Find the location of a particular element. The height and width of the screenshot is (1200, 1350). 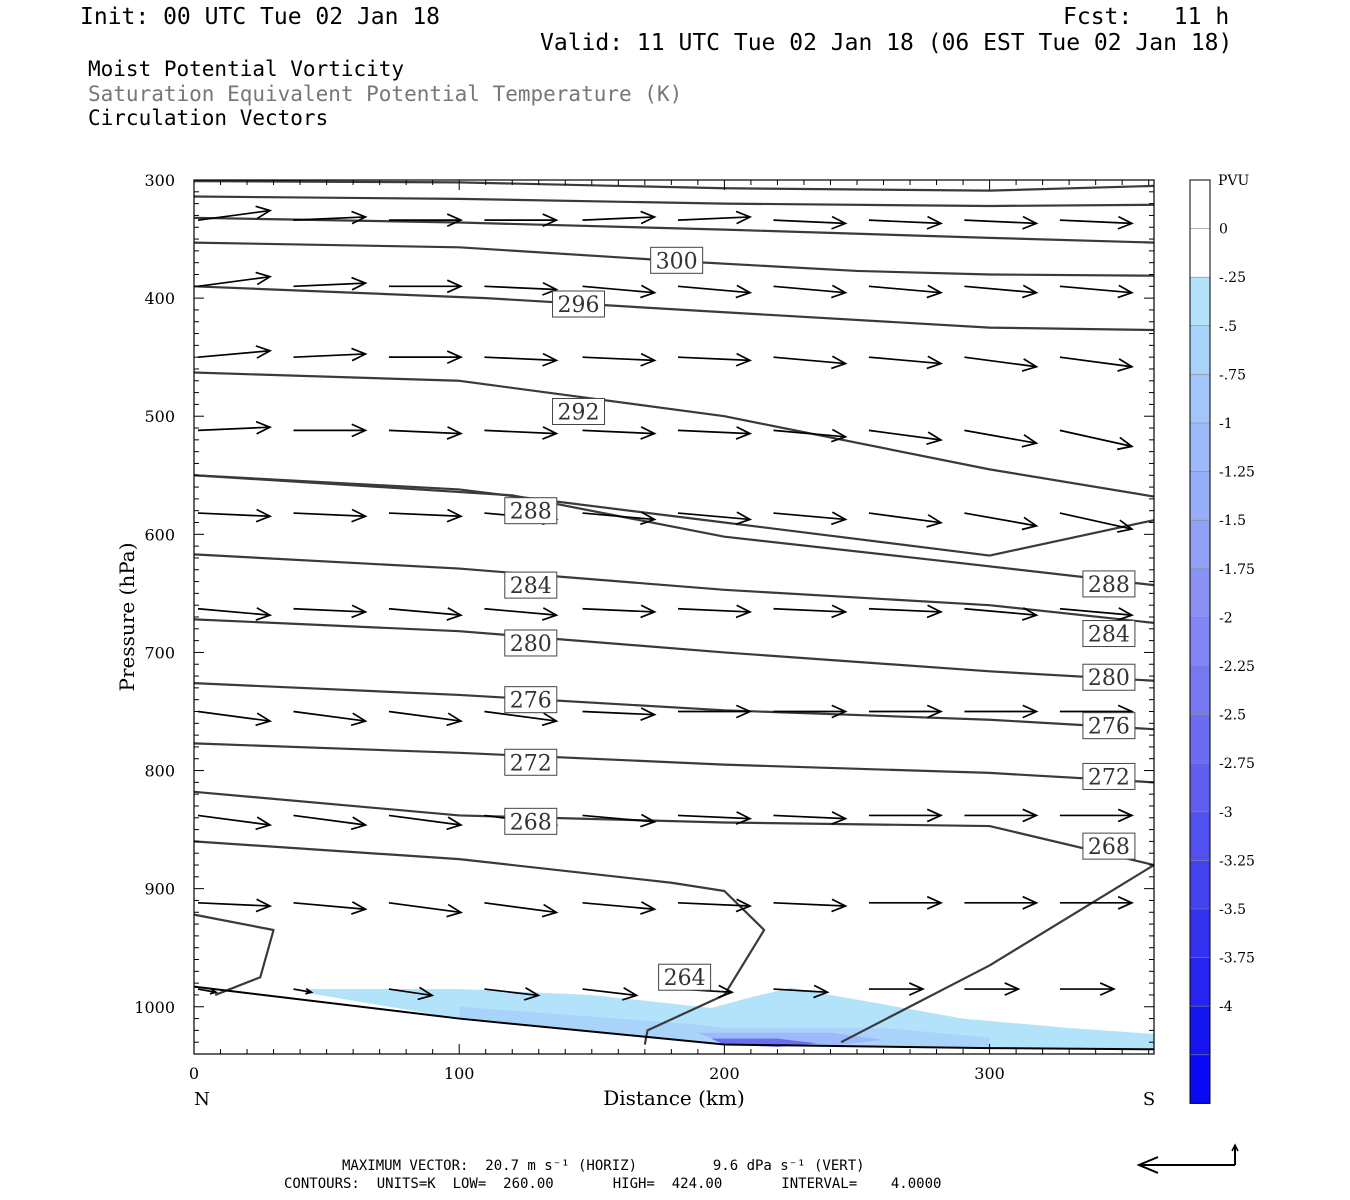

colorbar-label: -3.25 is located at coordinates (1237, 861).